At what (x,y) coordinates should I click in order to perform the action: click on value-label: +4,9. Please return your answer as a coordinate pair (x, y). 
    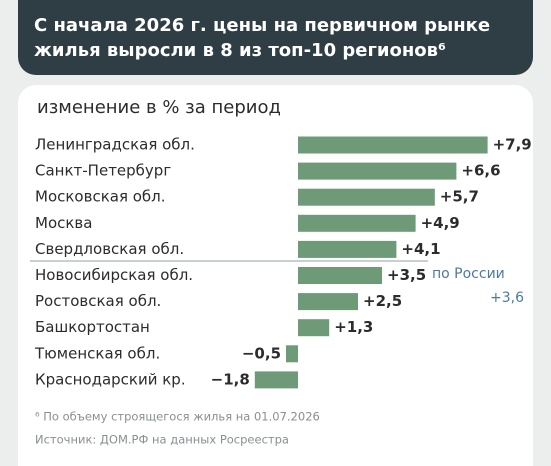
    Looking at the image, I should click on (440, 223).